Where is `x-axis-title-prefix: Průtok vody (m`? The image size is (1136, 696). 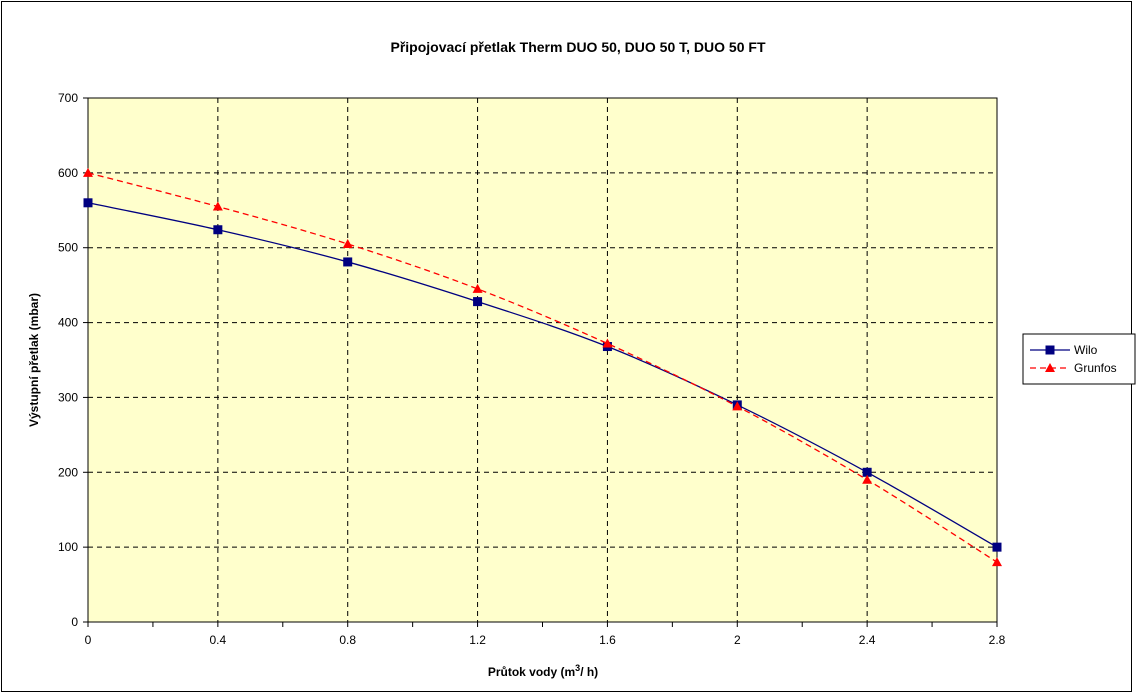
x-axis-title-prefix: Průtok vody (m is located at coordinates (531, 672).